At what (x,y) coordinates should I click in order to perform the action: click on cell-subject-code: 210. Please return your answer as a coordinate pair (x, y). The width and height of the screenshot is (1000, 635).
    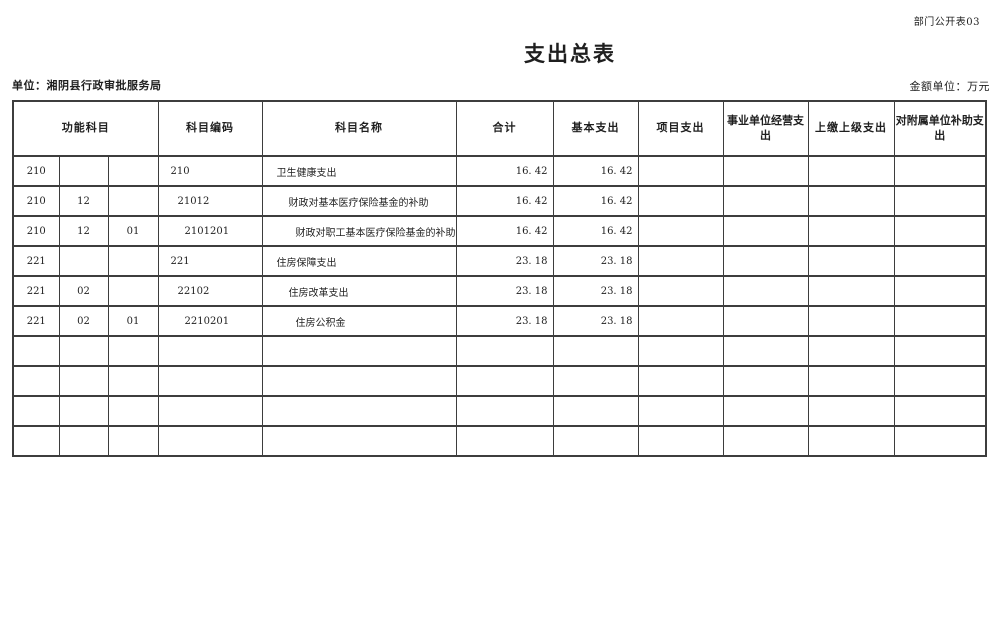
    Looking at the image, I should click on (210, 171).